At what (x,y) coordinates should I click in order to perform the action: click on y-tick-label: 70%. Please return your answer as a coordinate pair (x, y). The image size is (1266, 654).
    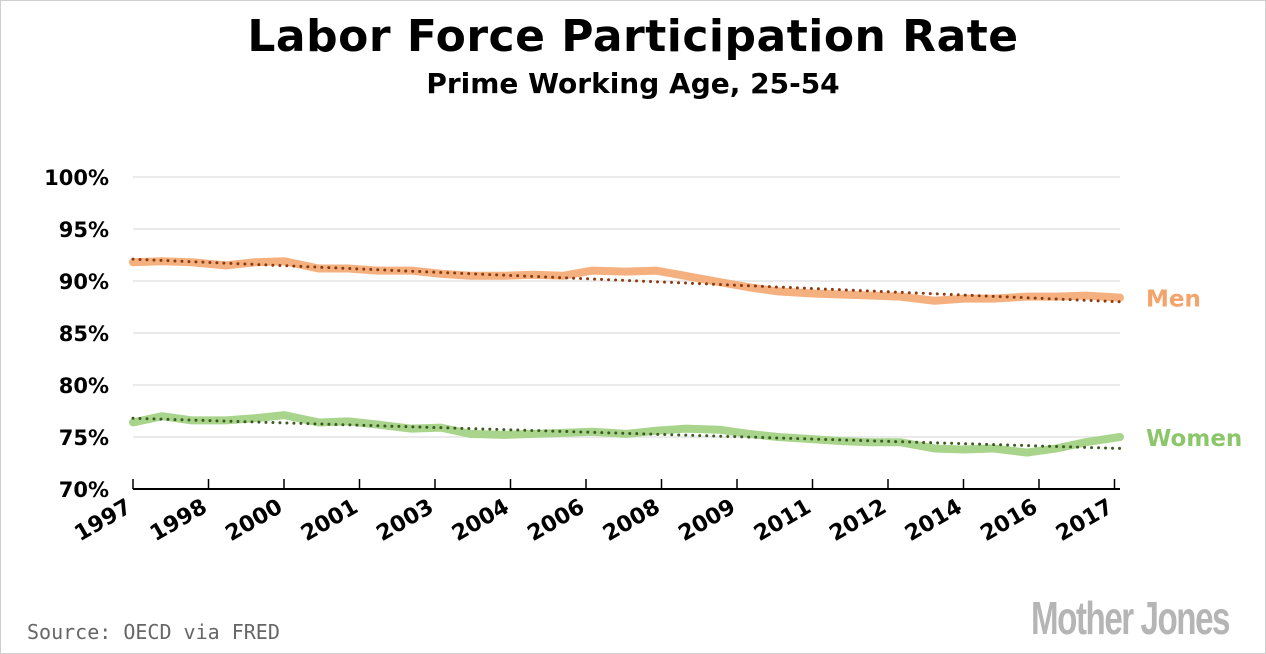
    Looking at the image, I should click on (84, 490).